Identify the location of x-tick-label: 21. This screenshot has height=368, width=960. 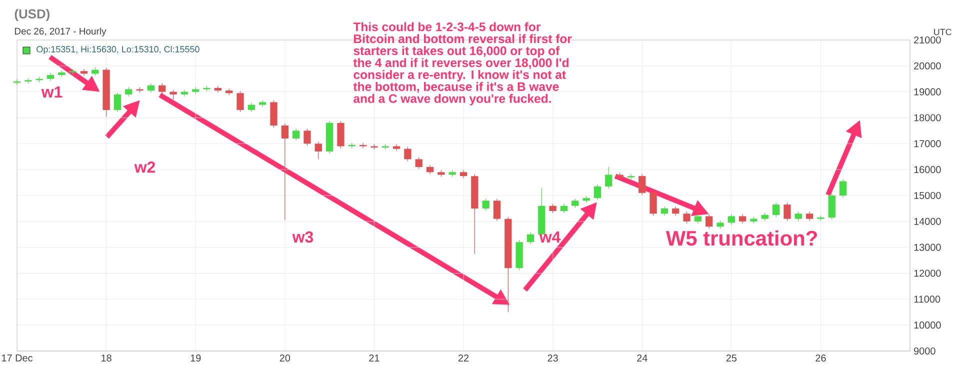
(374, 358).